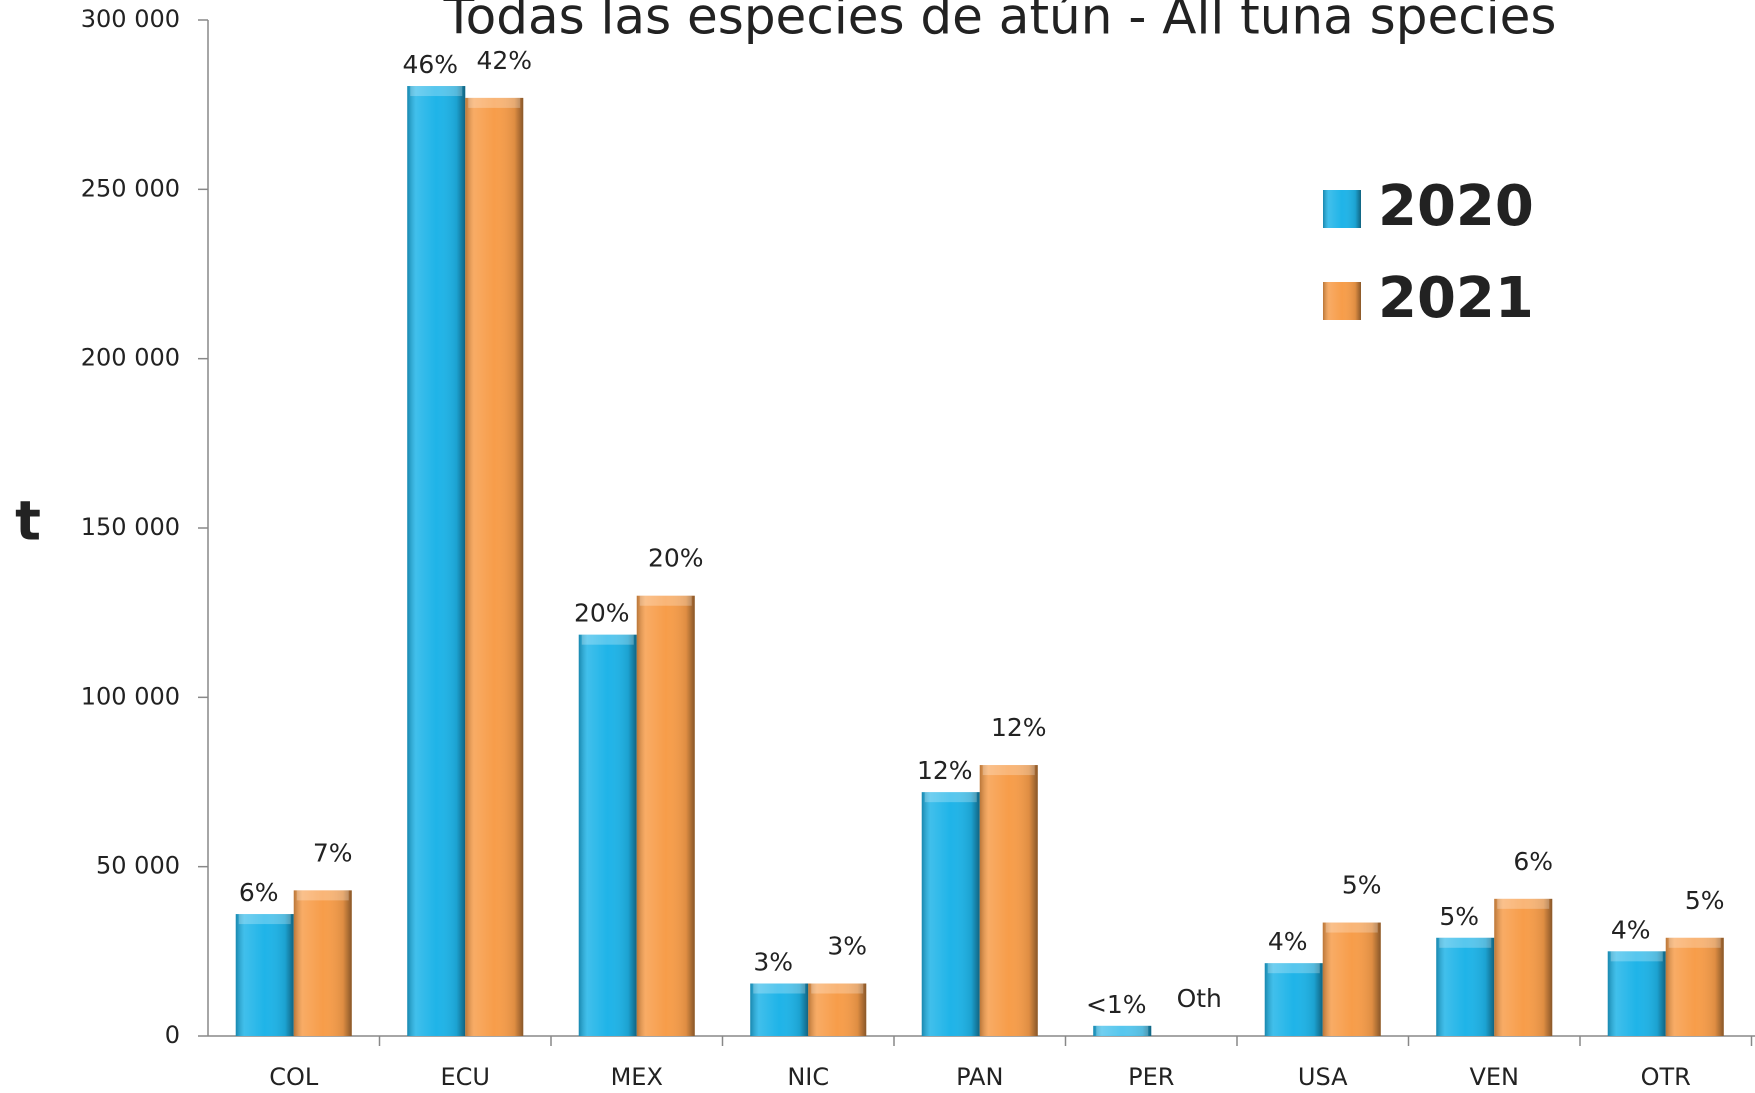 The height and width of the screenshot is (1093, 1755). I want to click on y-tick-label: 50 000, so click(138, 866).